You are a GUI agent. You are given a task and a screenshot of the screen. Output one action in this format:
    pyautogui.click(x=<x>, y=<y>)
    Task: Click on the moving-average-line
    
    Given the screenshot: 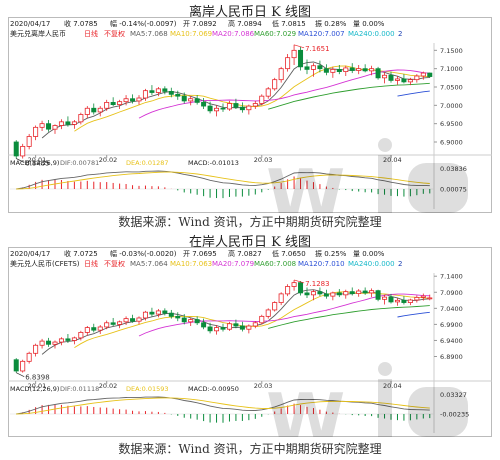 What is the action you would take?
    pyautogui.click(x=413, y=314)
    